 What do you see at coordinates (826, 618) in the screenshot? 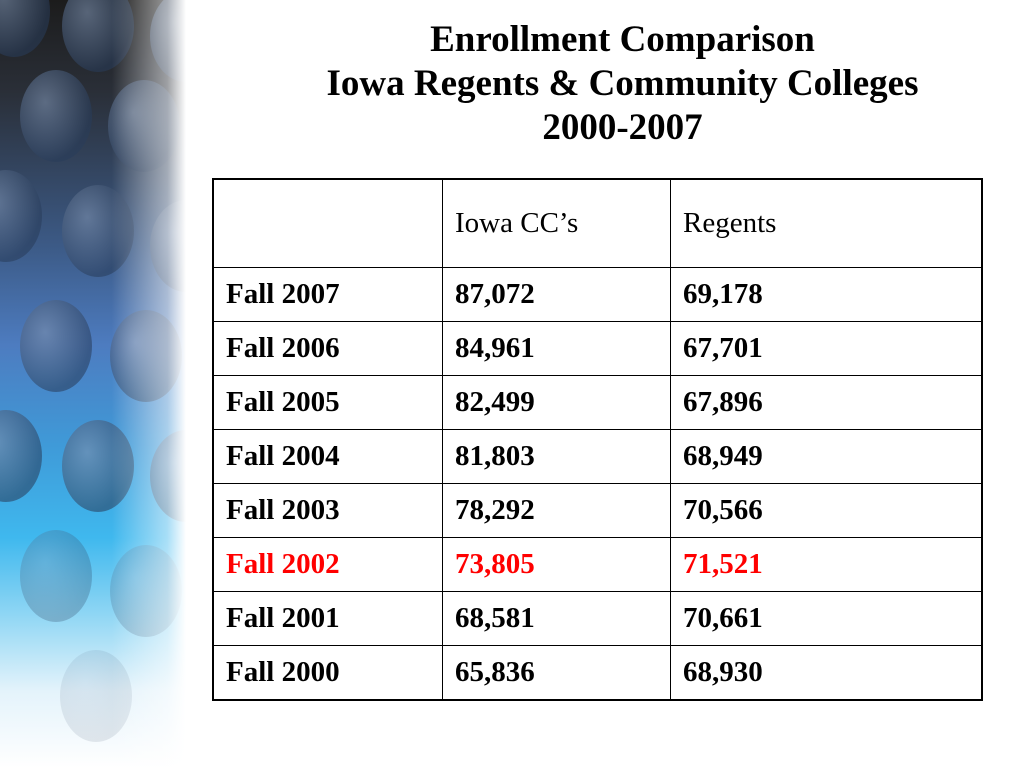
I see `regents-value-cell: 70,661` at bounding box center [826, 618].